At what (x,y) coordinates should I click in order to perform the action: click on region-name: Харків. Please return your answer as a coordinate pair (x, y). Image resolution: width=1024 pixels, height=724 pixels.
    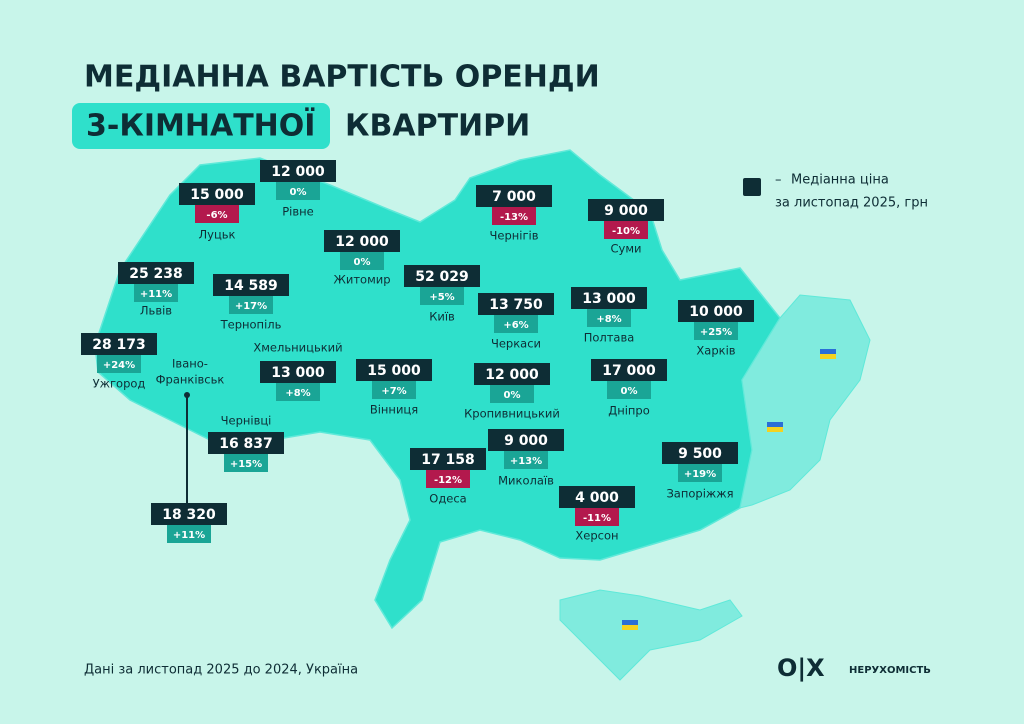
    Looking at the image, I should click on (715, 351).